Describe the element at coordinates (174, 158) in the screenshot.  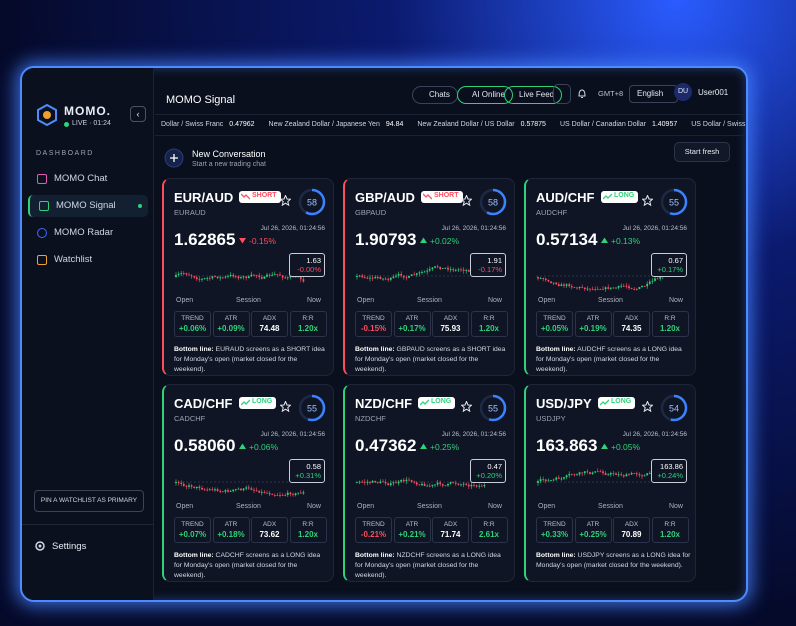
I see `new-chat-icon` at that location.